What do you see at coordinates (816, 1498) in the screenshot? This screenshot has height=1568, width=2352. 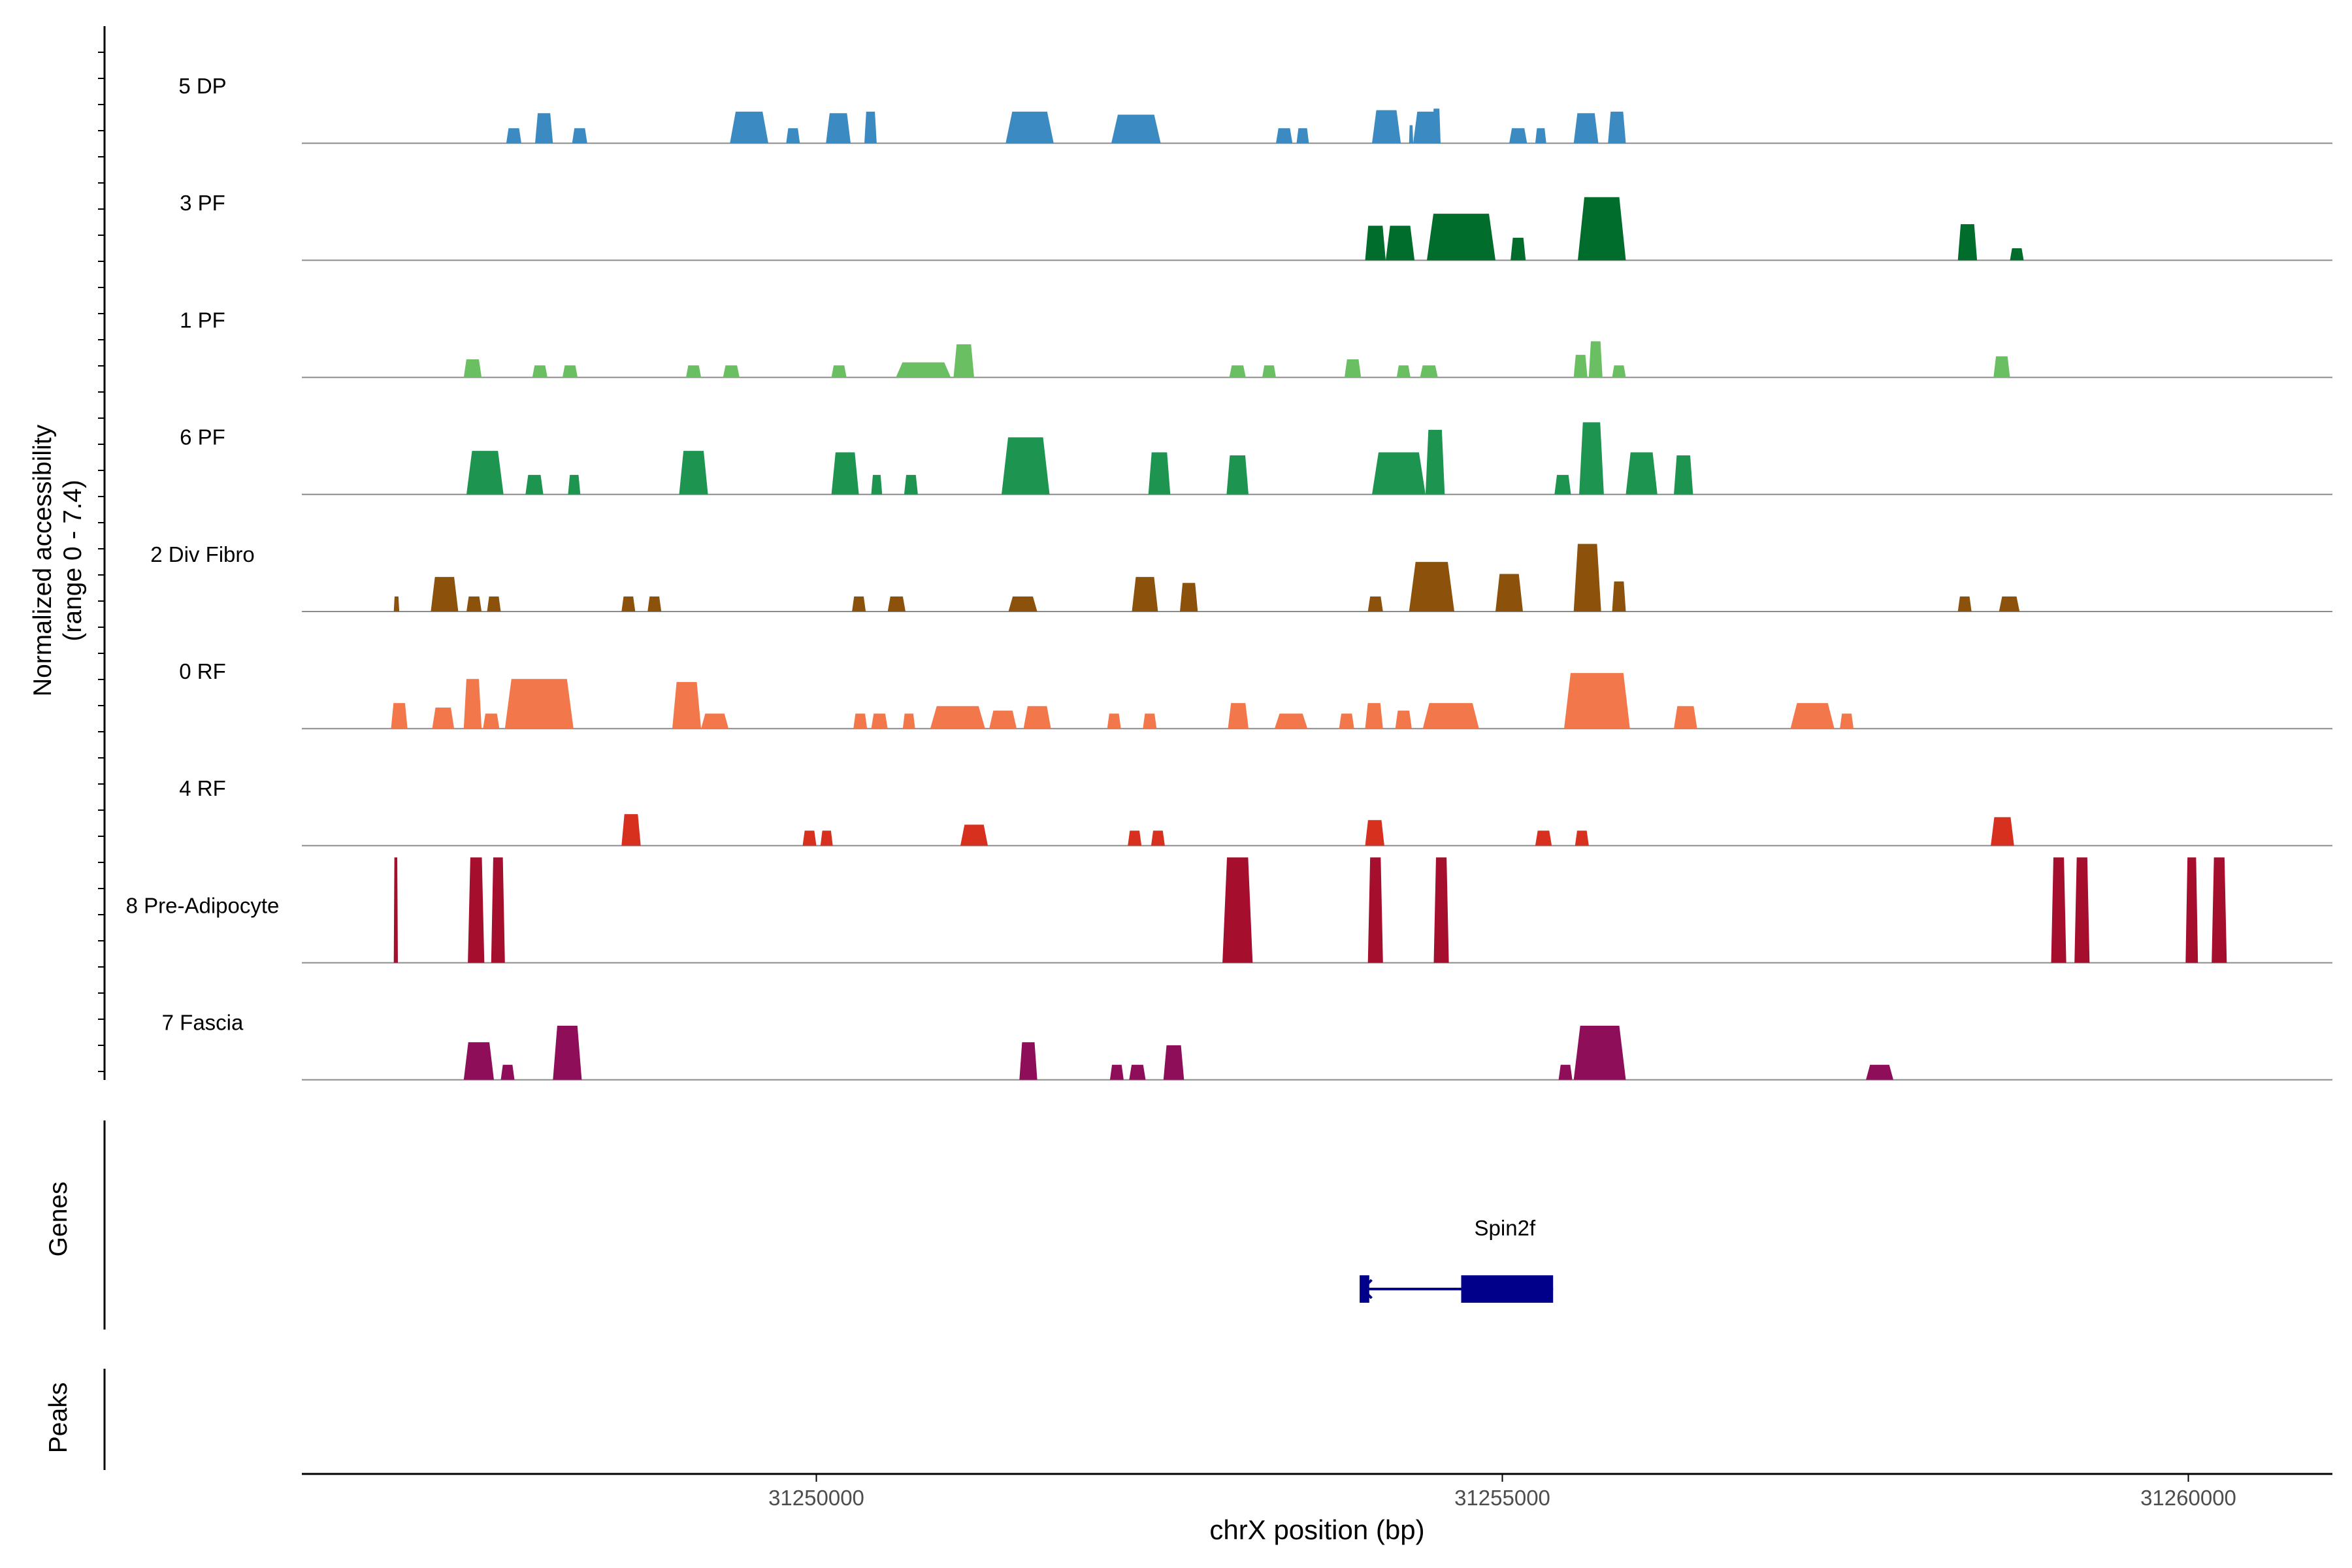 I see `x-tick-label: 31250000` at bounding box center [816, 1498].